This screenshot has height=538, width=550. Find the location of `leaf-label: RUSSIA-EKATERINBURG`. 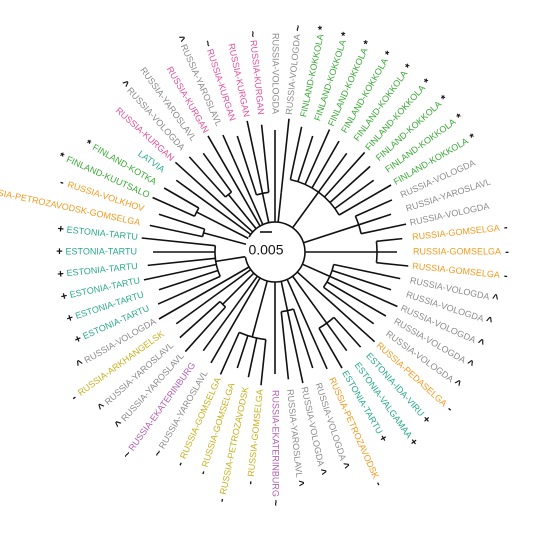

leaf-label: RUSSIA-EKATERINBURG is located at coordinates (276, 443).